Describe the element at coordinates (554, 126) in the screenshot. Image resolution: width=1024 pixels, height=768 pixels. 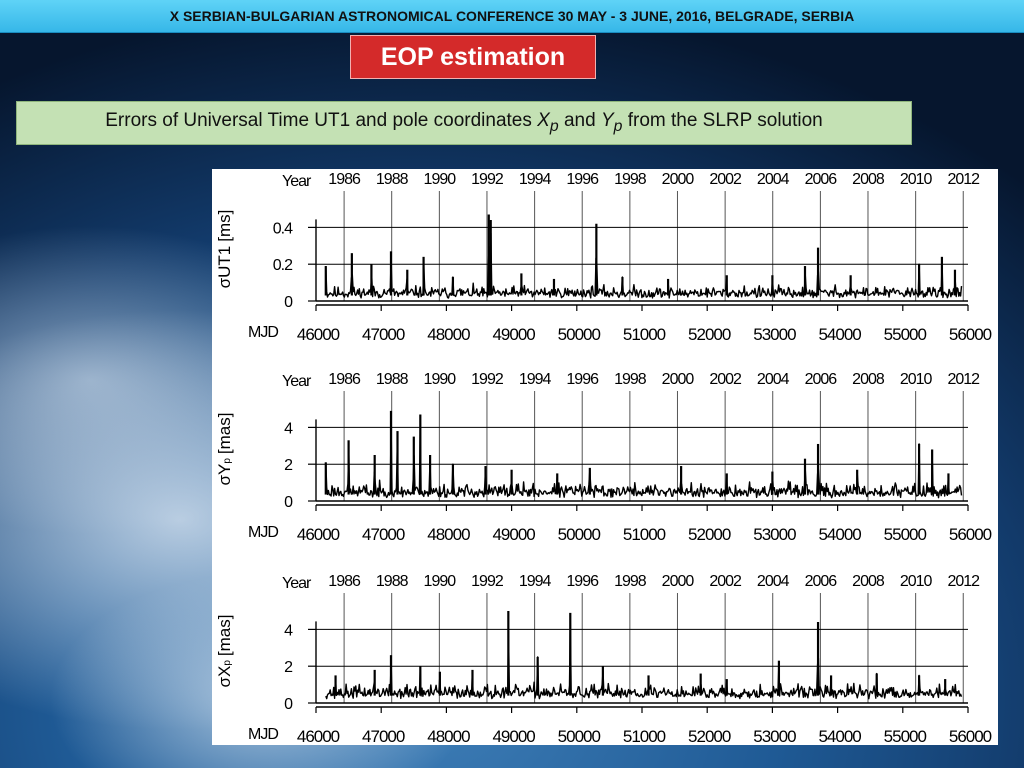
I see `subtitle-x-sub: p` at that location.